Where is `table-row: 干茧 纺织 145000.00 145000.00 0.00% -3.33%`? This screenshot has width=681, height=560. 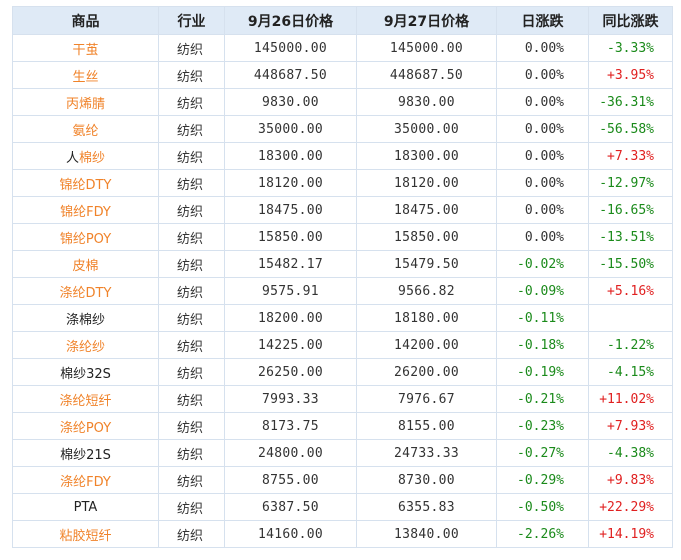 table-row: 干茧 纺织 145000.00 145000.00 0.00% -3.33% is located at coordinates (342, 48).